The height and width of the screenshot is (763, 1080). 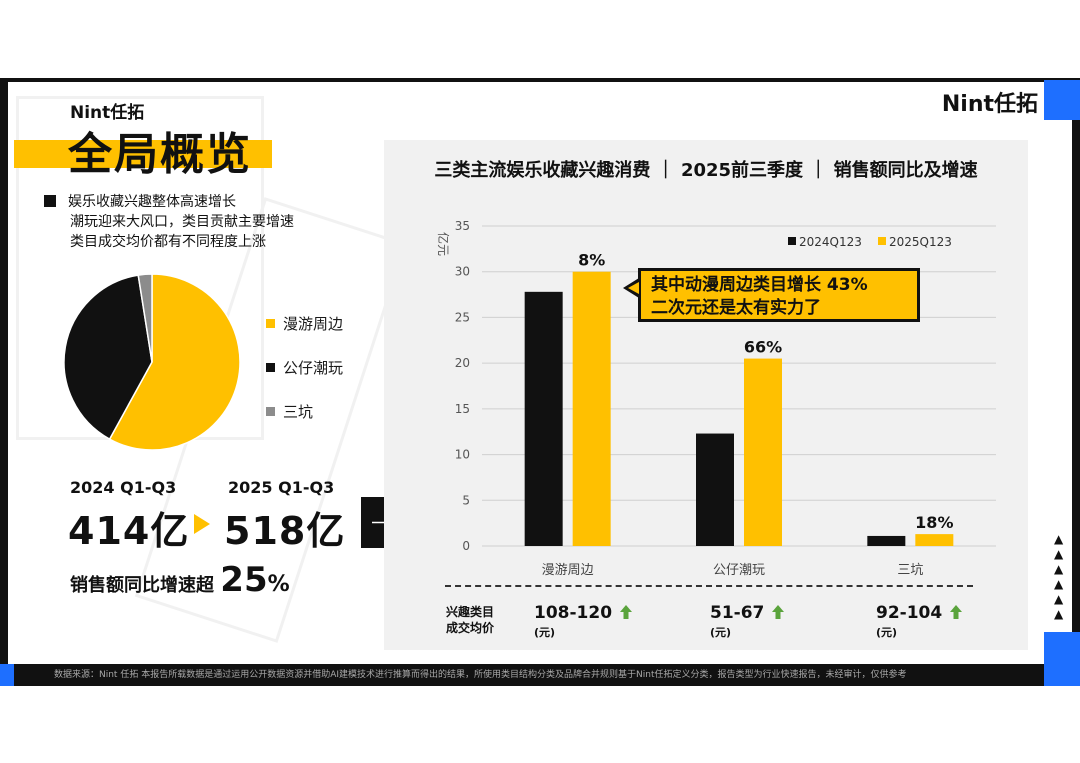 I want to click on callout-line-1: 其中动漫周边类目增长 43%, so click(x=759, y=285).